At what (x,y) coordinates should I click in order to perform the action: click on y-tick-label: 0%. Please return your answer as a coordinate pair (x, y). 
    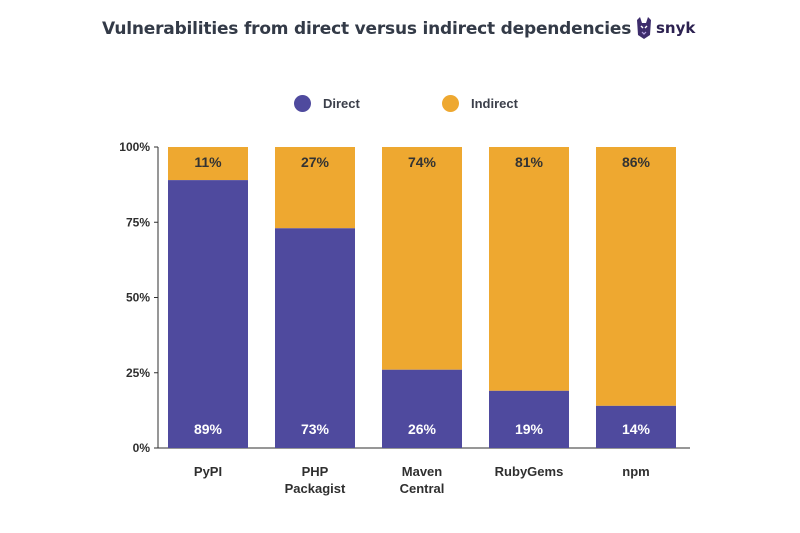
    Looking at the image, I should click on (142, 448).